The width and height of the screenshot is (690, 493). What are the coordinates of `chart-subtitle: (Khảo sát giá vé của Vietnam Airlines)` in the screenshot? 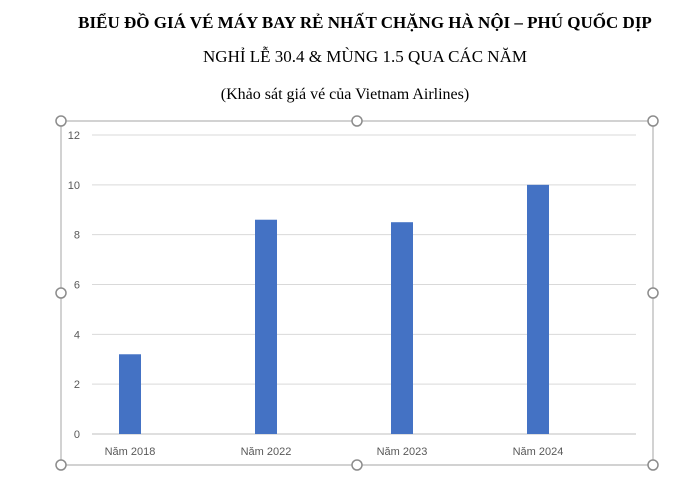 It's located at (345, 94).